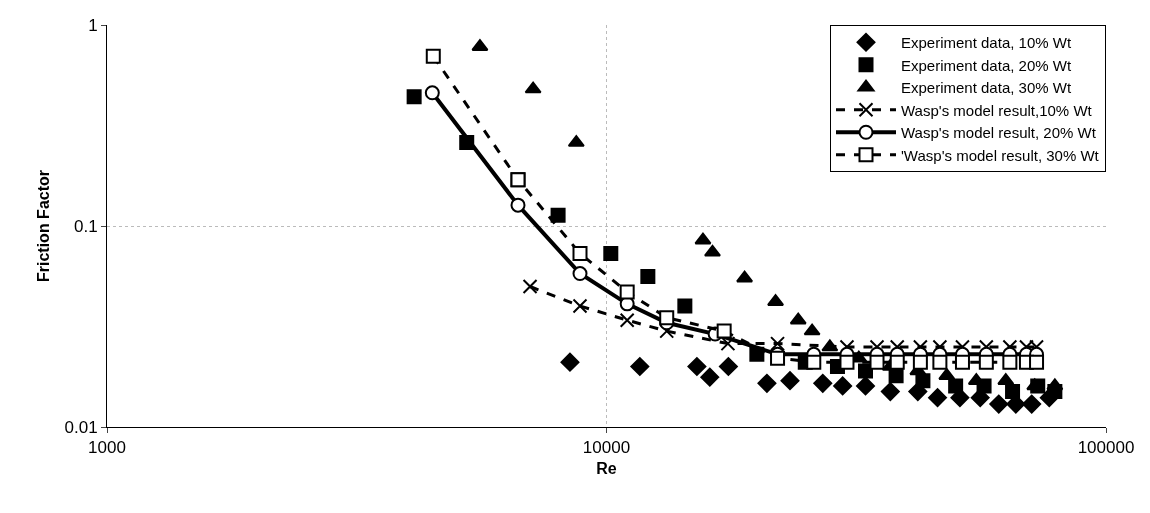 Image resolution: width=1150 pixels, height=513 pixels. What do you see at coordinates (81, 427) in the screenshot?
I see `y-tick-label: 0.01` at bounding box center [81, 427].